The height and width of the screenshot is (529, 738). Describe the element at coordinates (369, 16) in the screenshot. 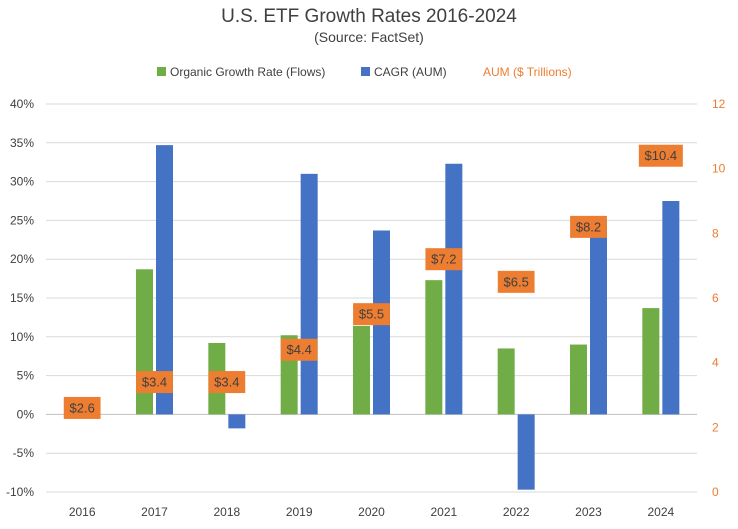

I see `chart-title: U.S. ETF Growth Rates 2016-2024` at that location.